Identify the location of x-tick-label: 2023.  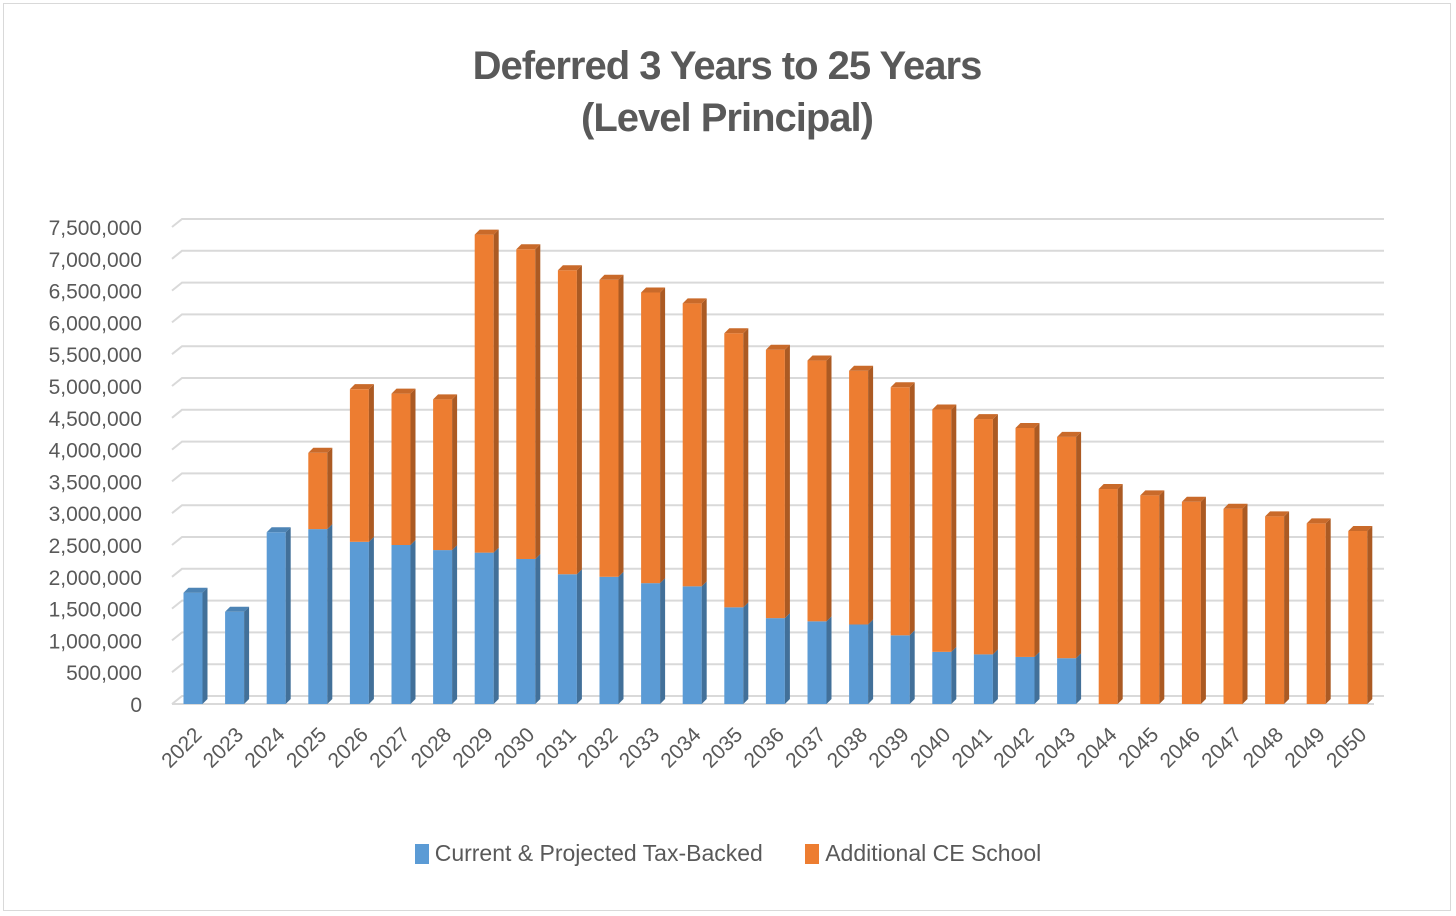
(223, 747).